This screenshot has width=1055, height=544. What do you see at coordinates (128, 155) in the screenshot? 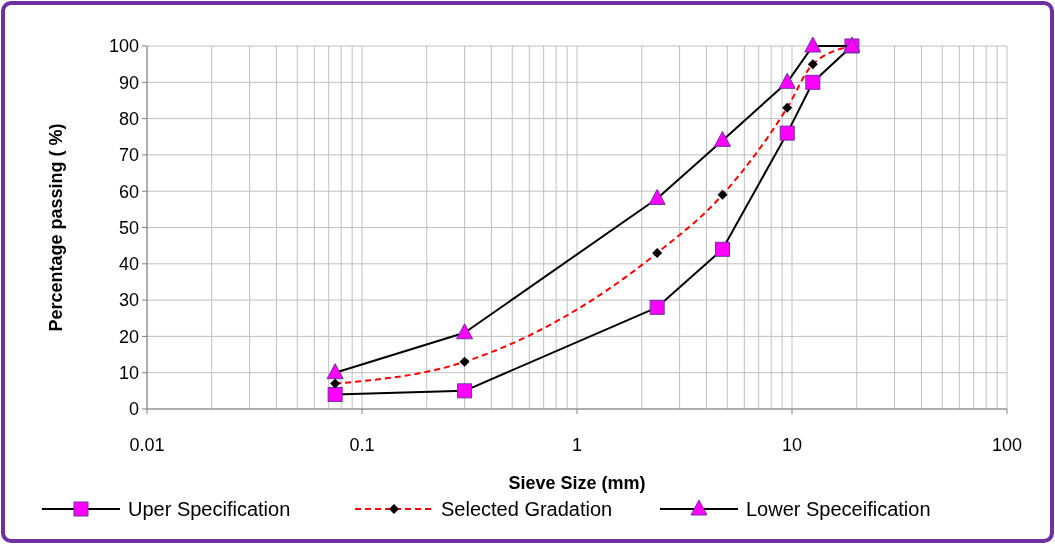
I see `y-tick-label: 70` at bounding box center [128, 155].